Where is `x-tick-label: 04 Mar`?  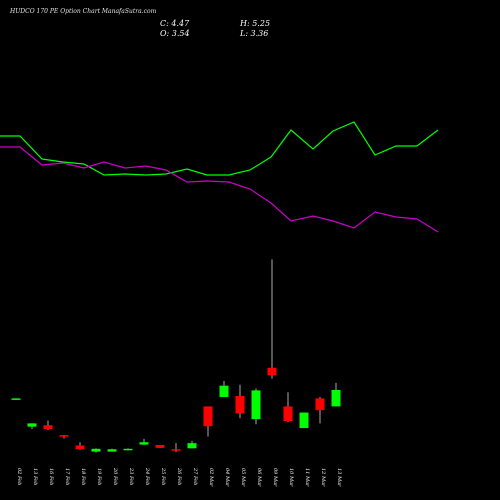 x-tick-label: 04 Mar is located at coordinates (227, 477).